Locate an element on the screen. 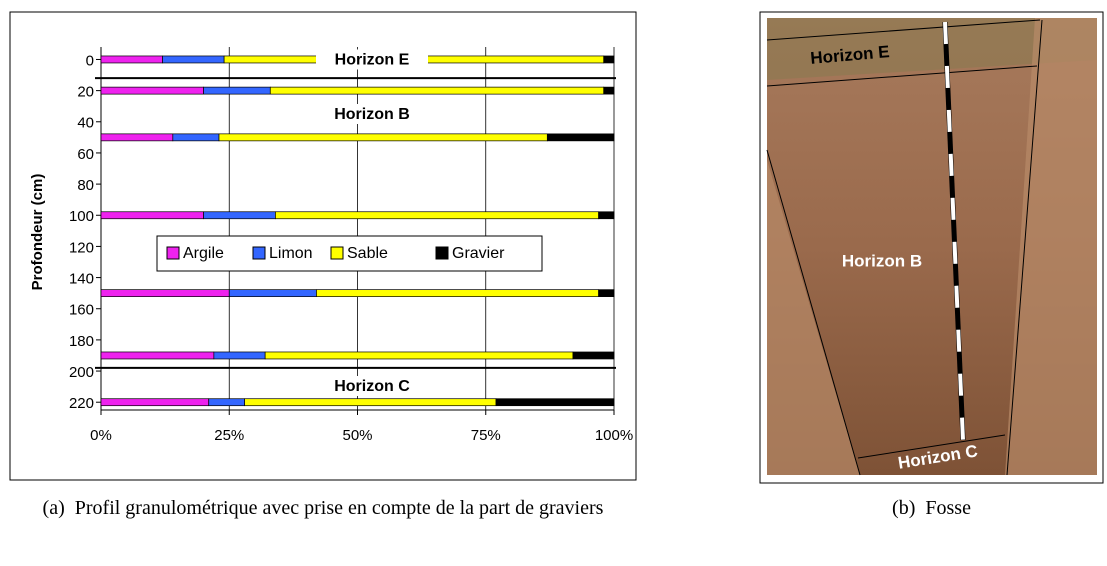 The width and height of the screenshot is (1107, 566). y-tick-label: 200 is located at coordinates (81, 372).